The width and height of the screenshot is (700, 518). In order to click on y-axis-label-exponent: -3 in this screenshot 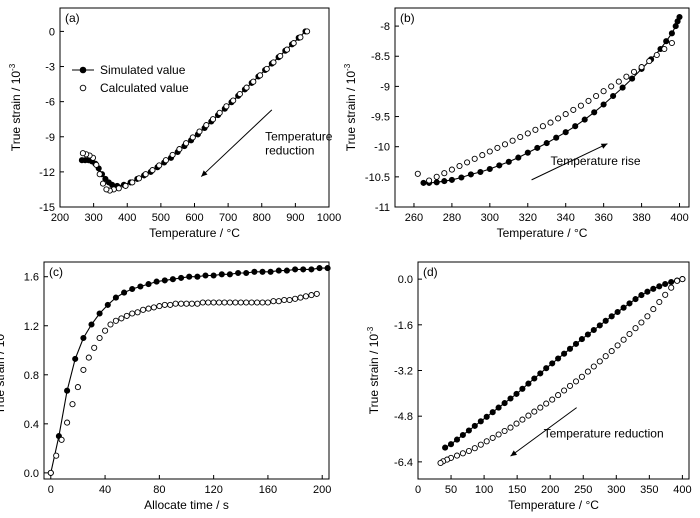, I will do `click(370, 330)`.